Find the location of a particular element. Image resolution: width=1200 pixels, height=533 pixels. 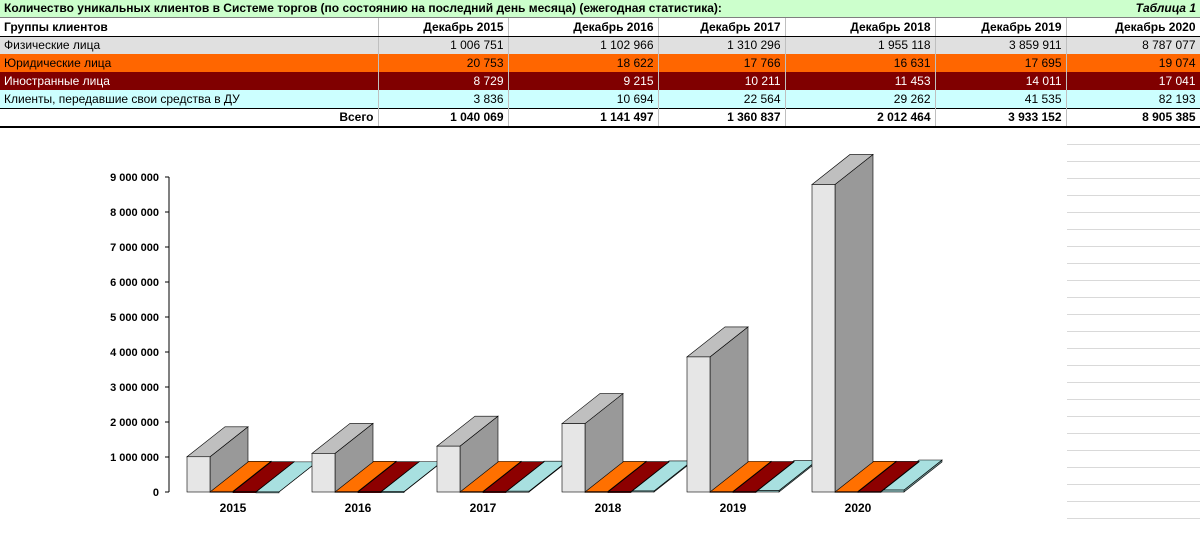

bar-side is located at coordinates (854, 323).